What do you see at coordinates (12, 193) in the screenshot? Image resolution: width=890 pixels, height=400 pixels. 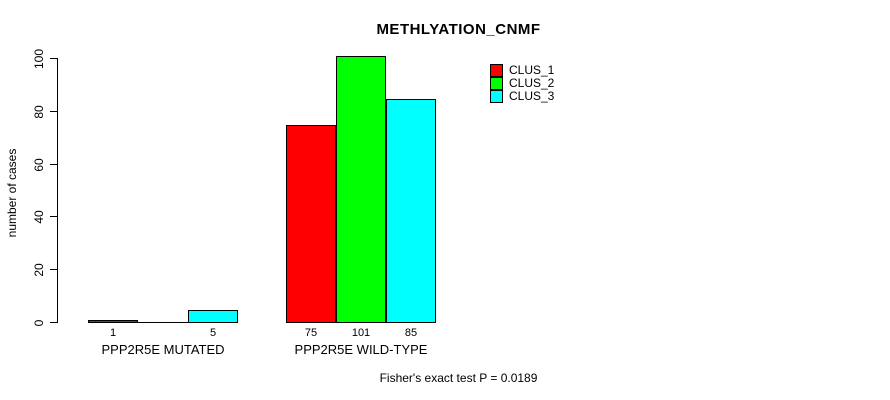 I see `y-axis-title: number of cases` at bounding box center [12, 193].